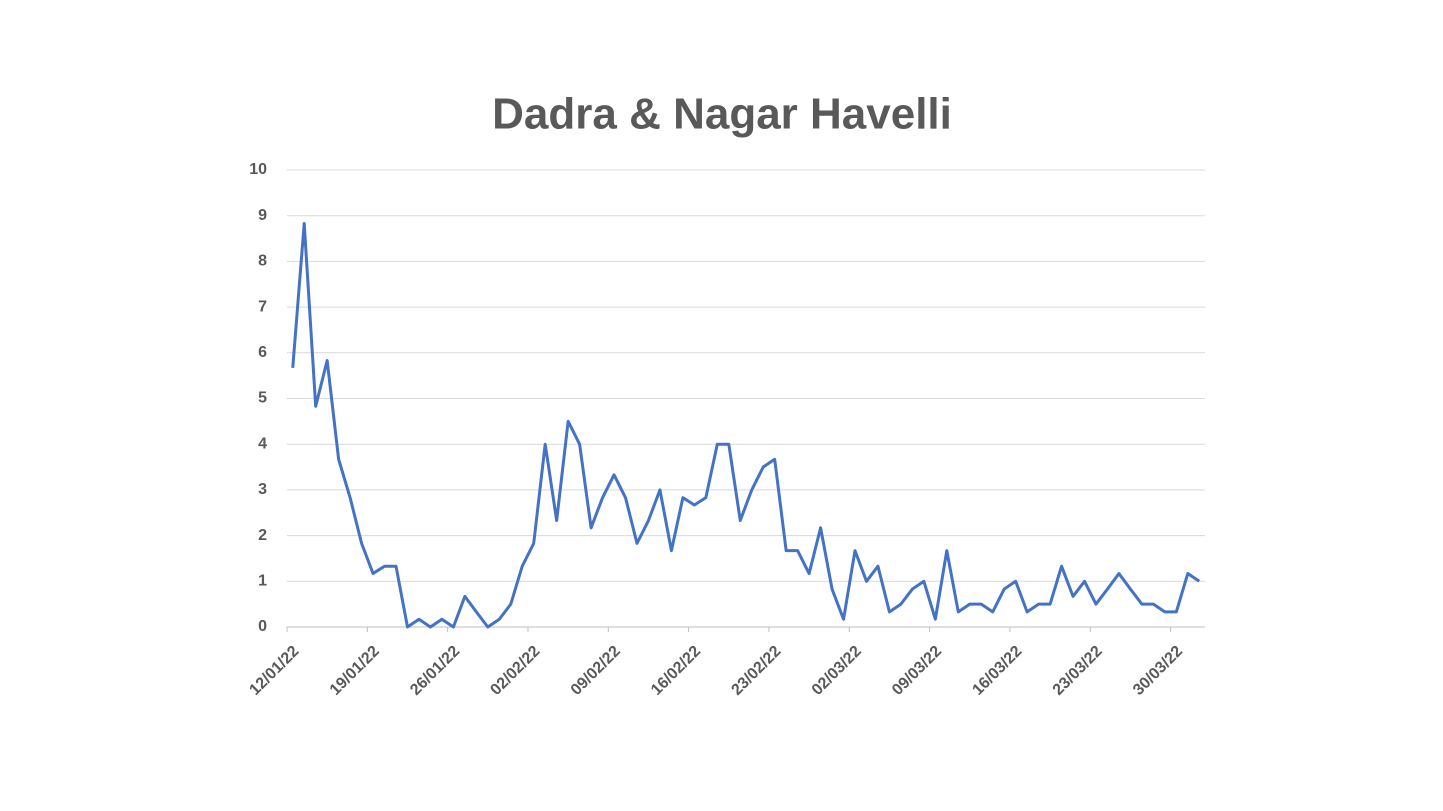  What do you see at coordinates (837, 671) in the screenshot?
I see `x-tick-label: 02/03/22` at bounding box center [837, 671].